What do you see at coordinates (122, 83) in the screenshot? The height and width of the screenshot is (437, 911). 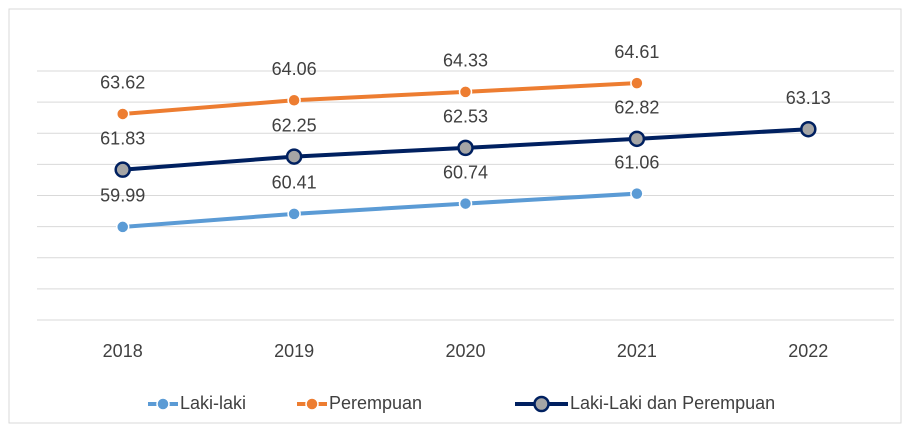 I see `data-label: 63.62` at bounding box center [122, 83].